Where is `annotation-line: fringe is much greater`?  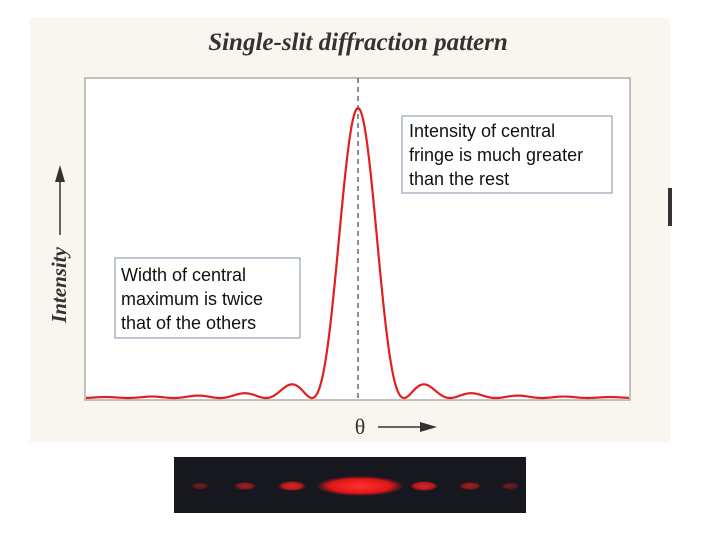
annotation-line: fringe is much greater is located at coordinates (496, 155).